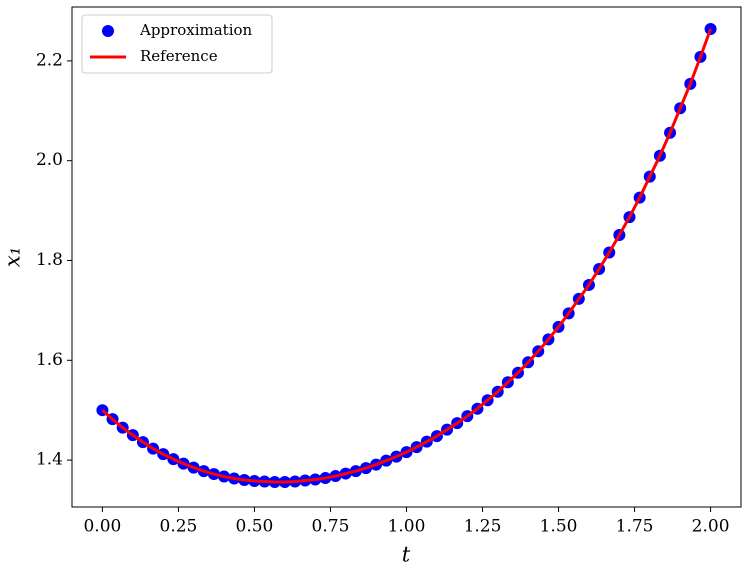 The height and width of the screenshot is (574, 747). Describe the element at coordinates (108, 31) in the screenshot. I see `legend-marker` at that location.